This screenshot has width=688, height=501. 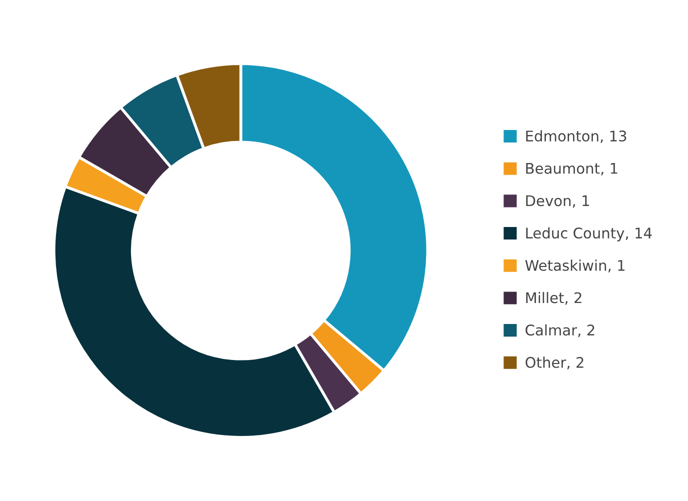 I want to click on legend-label: Beaumont, 1, so click(x=572, y=169).